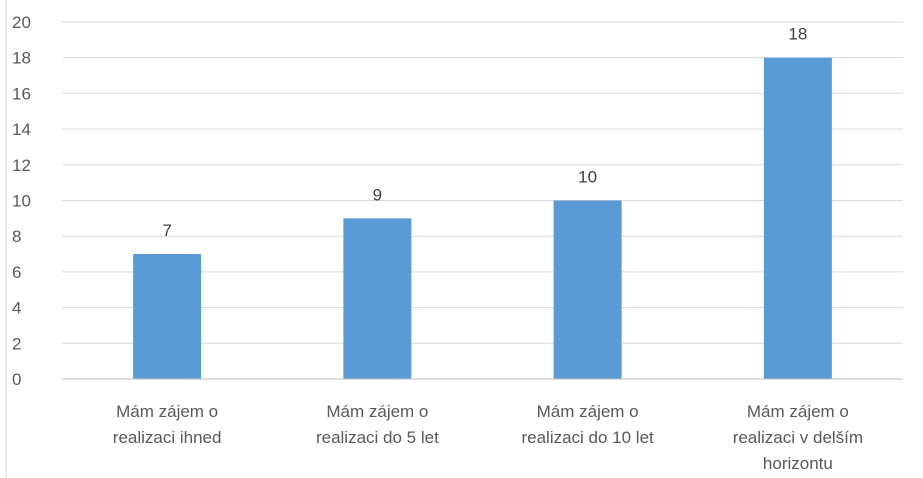 This screenshot has width=923, height=478. Describe the element at coordinates (166, 230) in the screenshot. I see `data-label: 7` at that location.